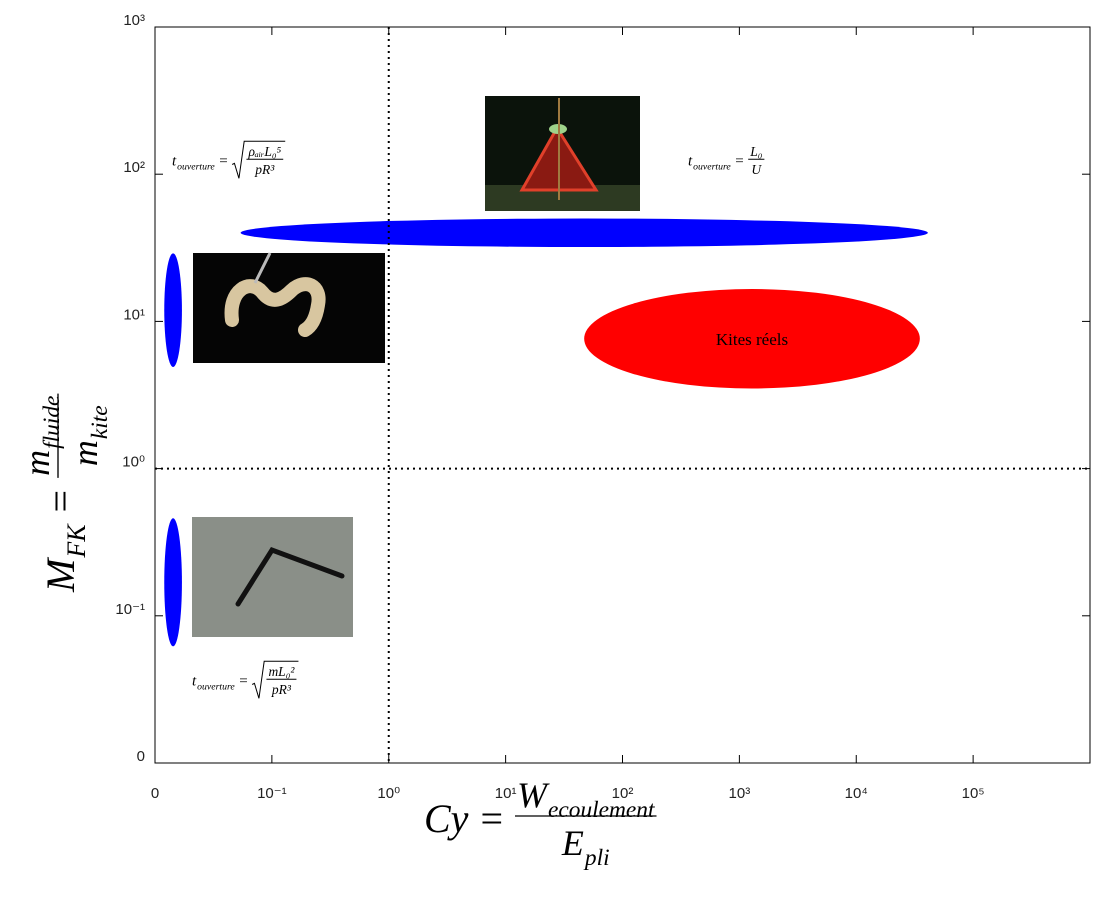 The image size is (1093, 923). Describe the element at coordinates (601, 810) in the screenshot. I see `formula-text: ecoulement` at that location.